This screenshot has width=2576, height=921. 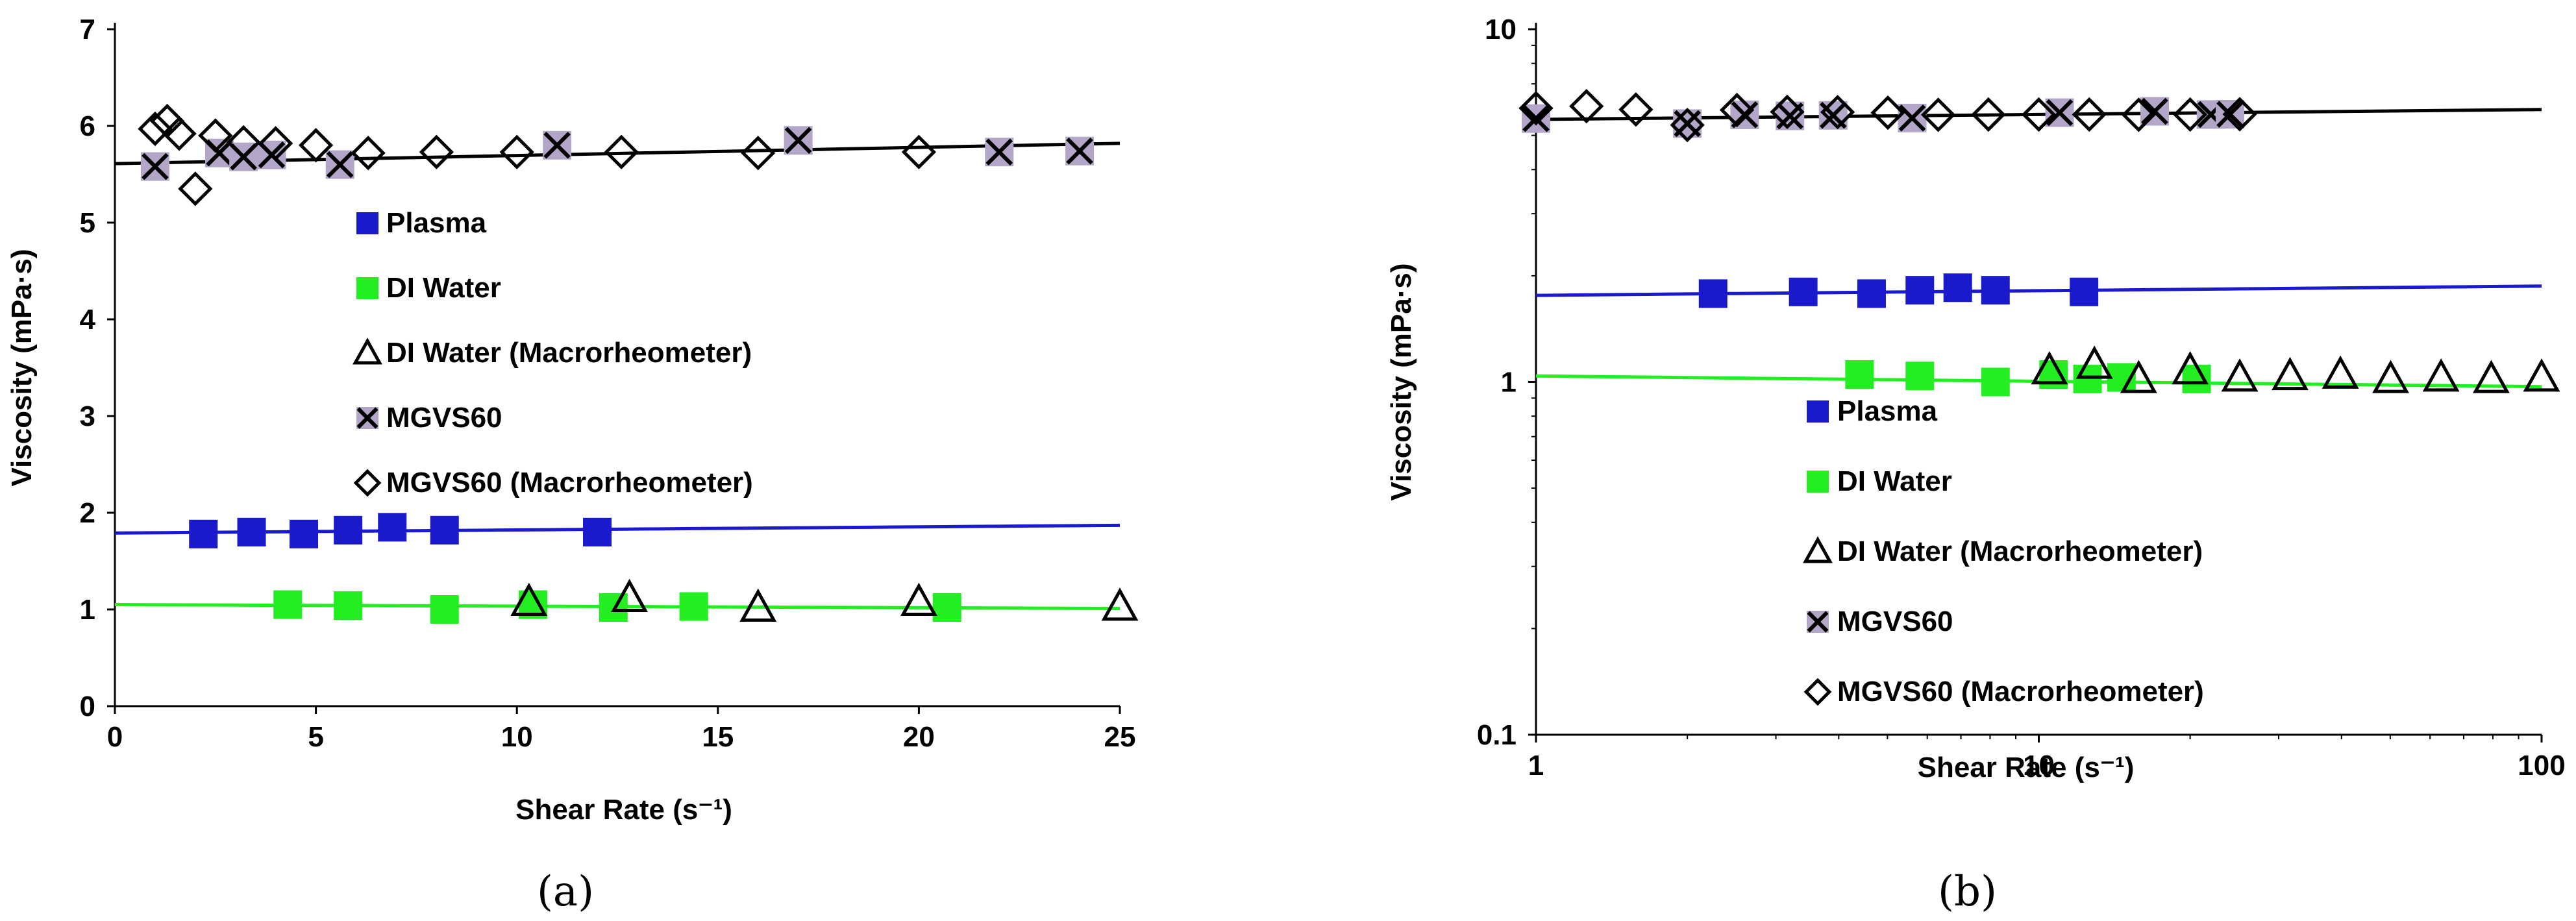 I want to click on series-plasma, so click(x=1898, y=290).